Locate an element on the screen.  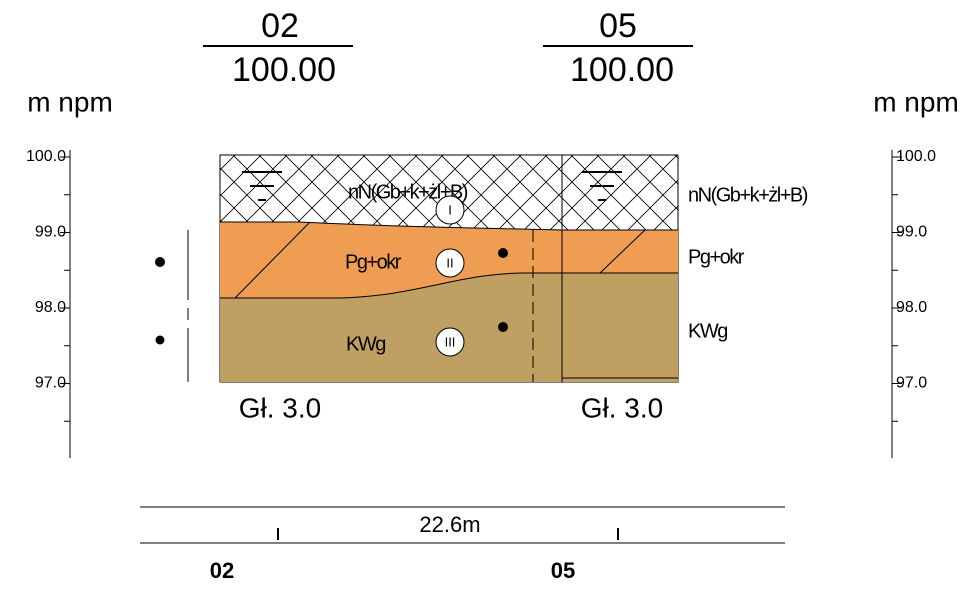
layer-symbol: II is located at coordinates (449, 262).